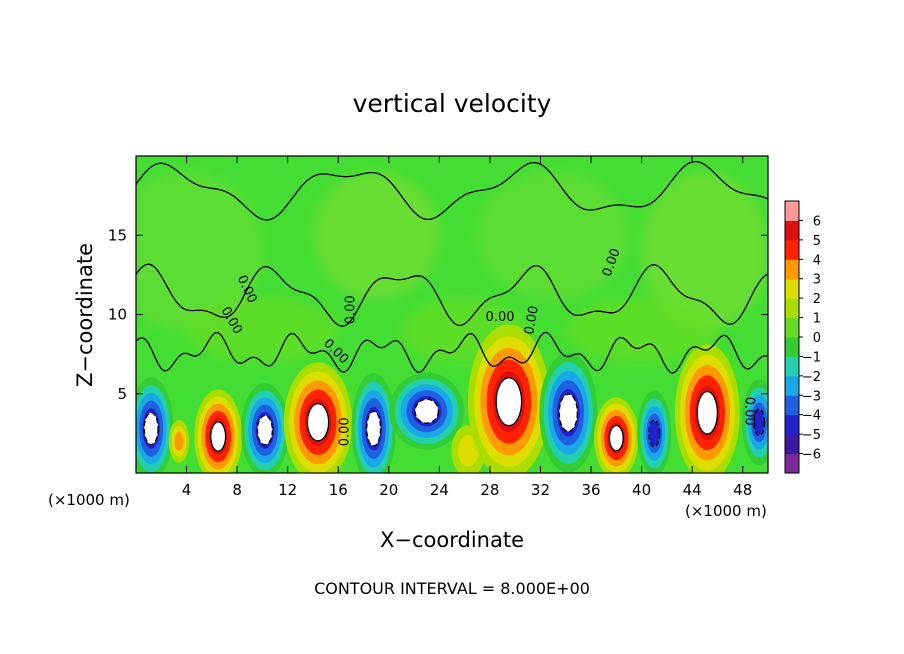  What do you see at coordinates (452, 103) in the screenshot?
I see `chart-title: vertical velocity` at bounding box center [452, 103].